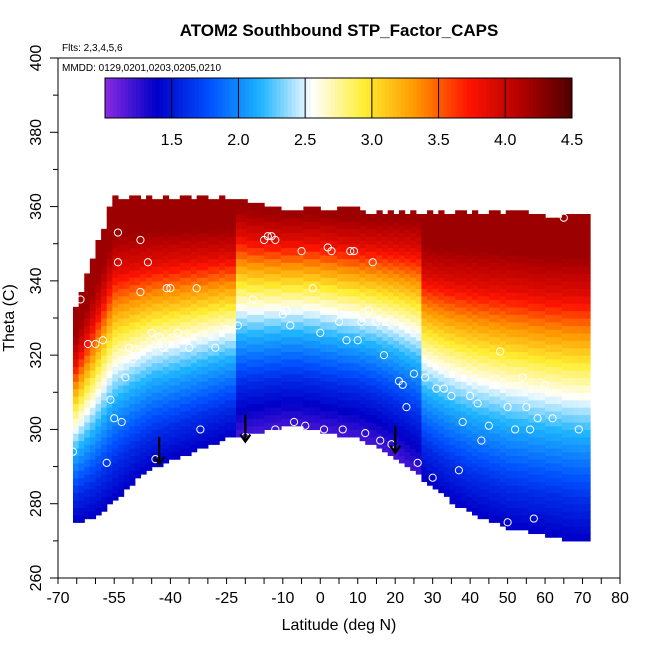 The height and width of the screenshot is (650, 650). What do you see at coordinates (36, 206) in the screenshot?
I see `y-tick-label: 360` at bounding box center [36, 206].